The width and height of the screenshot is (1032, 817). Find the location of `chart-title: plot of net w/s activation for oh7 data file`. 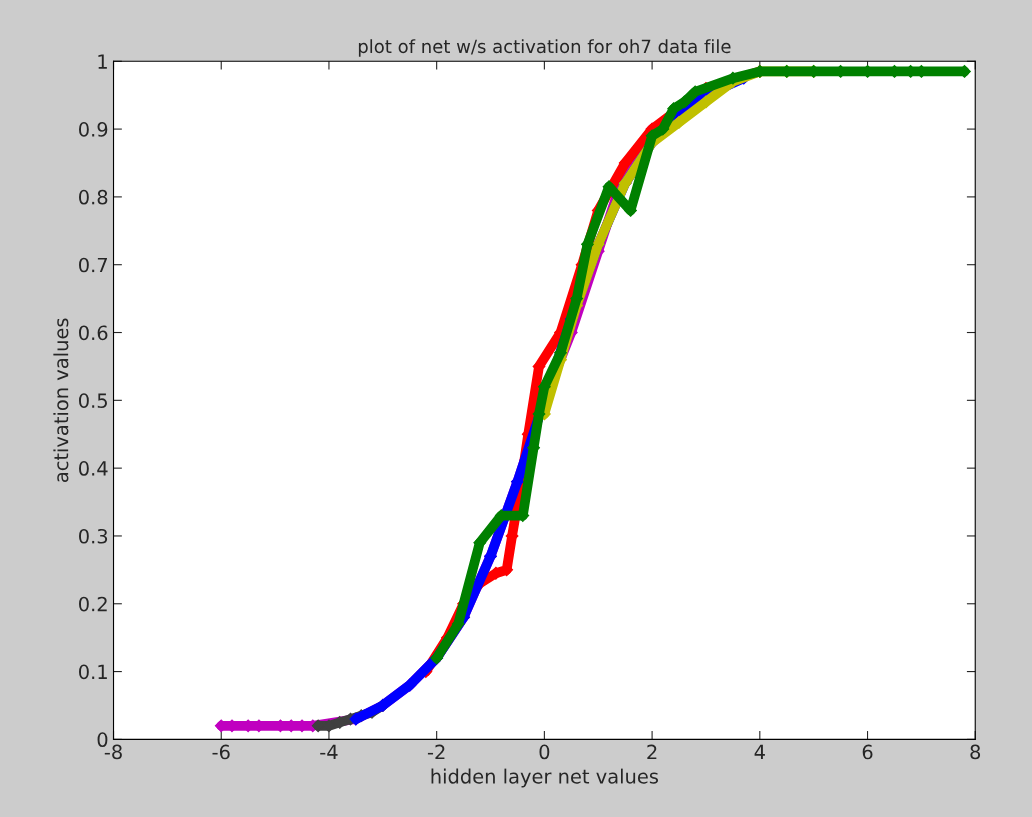

chart-title: plot of net w/s activation for oh7 data file is located at coordinates (544, 48).